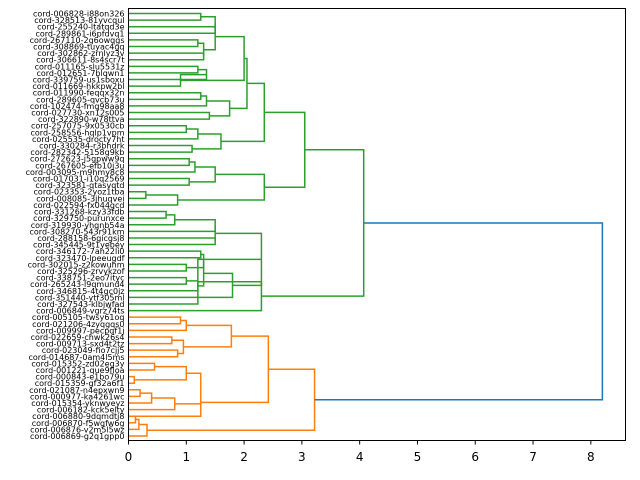  What do you see at coordinates (82, 146) in the screenshot?
I see `leaf-label: cord-330284-r3bhdrk` at bounding box center [82, 146].